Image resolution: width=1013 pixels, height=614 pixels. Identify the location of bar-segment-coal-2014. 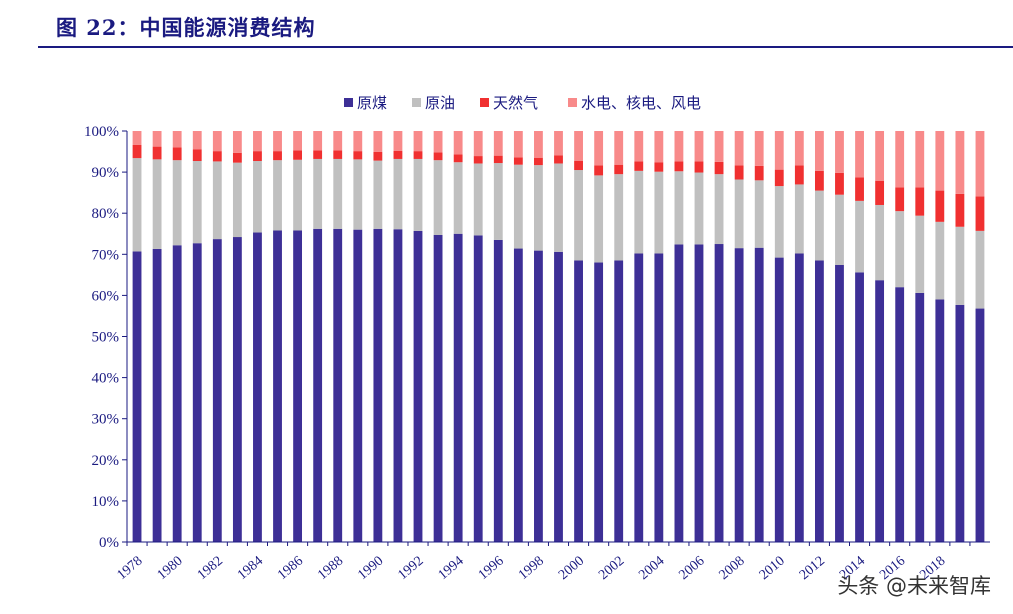
(859, 407).